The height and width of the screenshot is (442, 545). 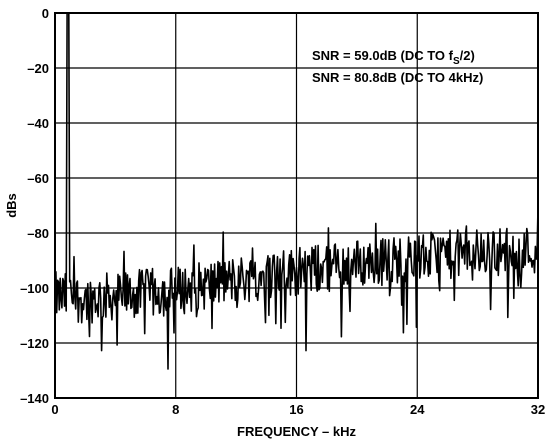 What do you see at coordinates (34, 206) in the screenshot?
I see `y-tick-labels: 0 –20 –40 –60 –80 –100 –120 –140` at bounding box center [34, 206].